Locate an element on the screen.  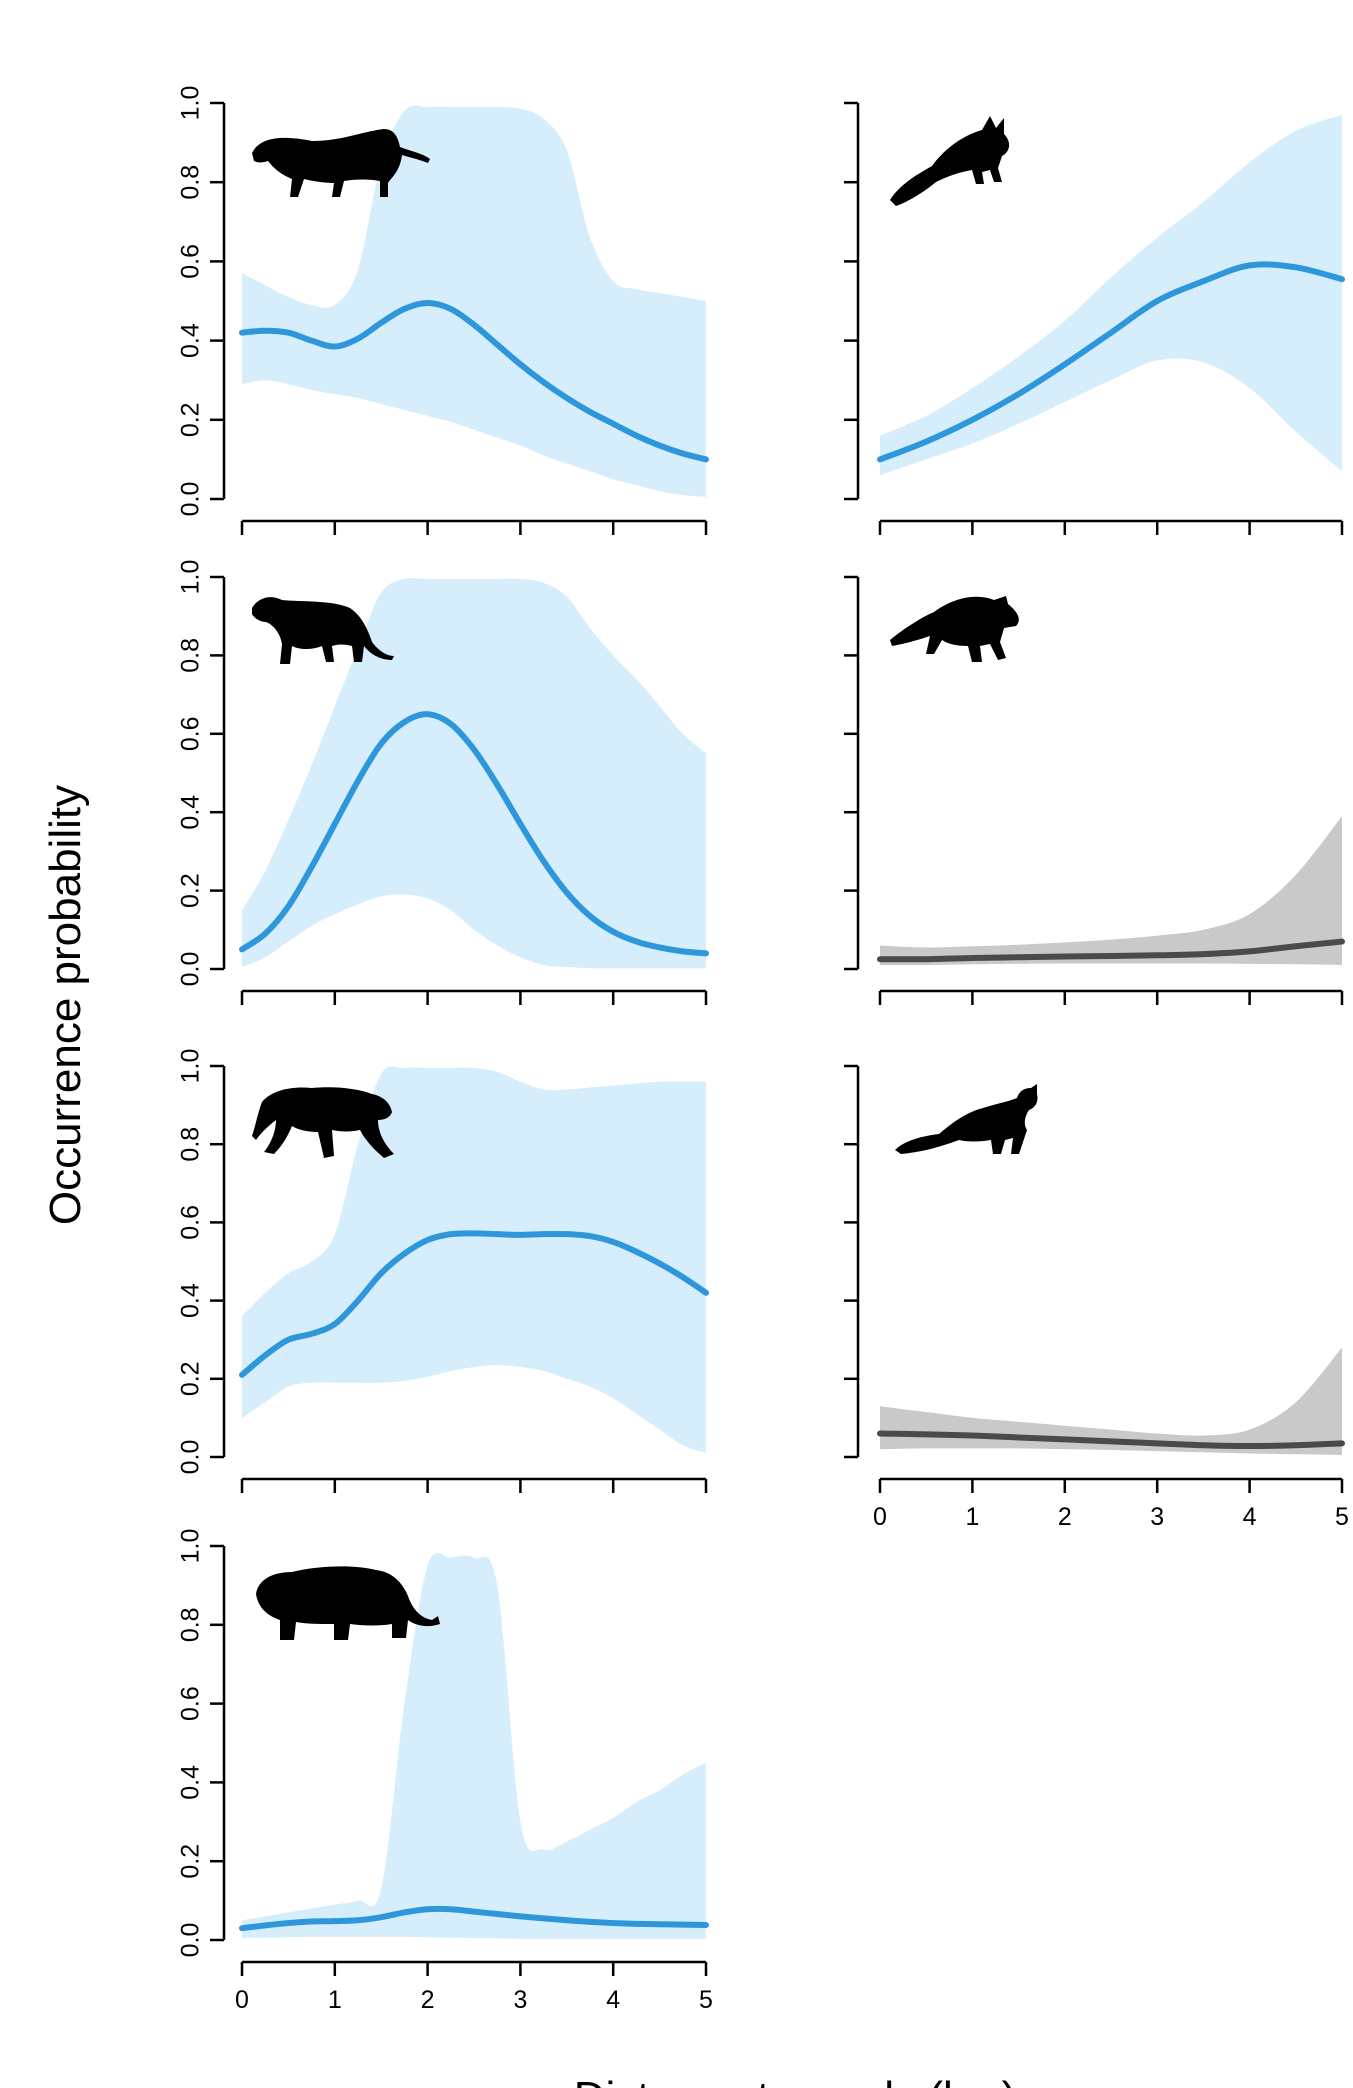
jaguarundi-silhouette-icon is located at coordinates (323, 630).